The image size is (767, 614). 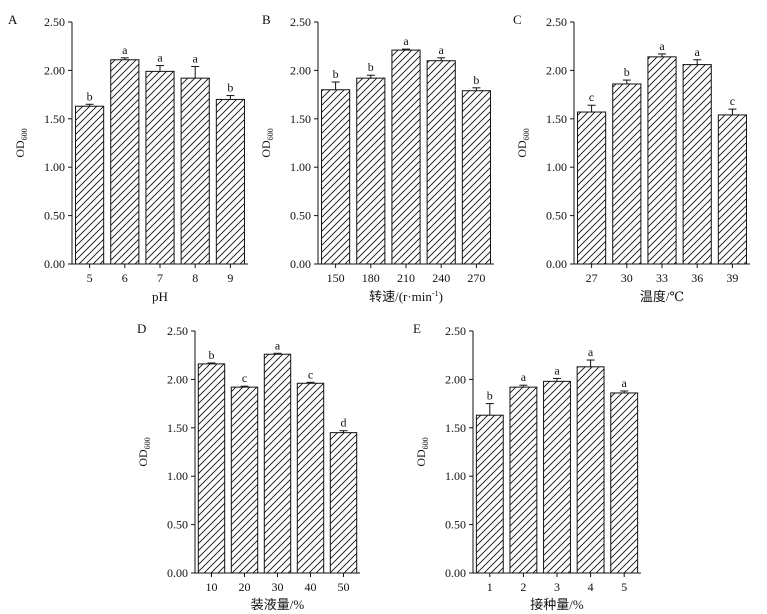 I want to click on chart-b-xtick-label: 240, so click(x=441, y=278).